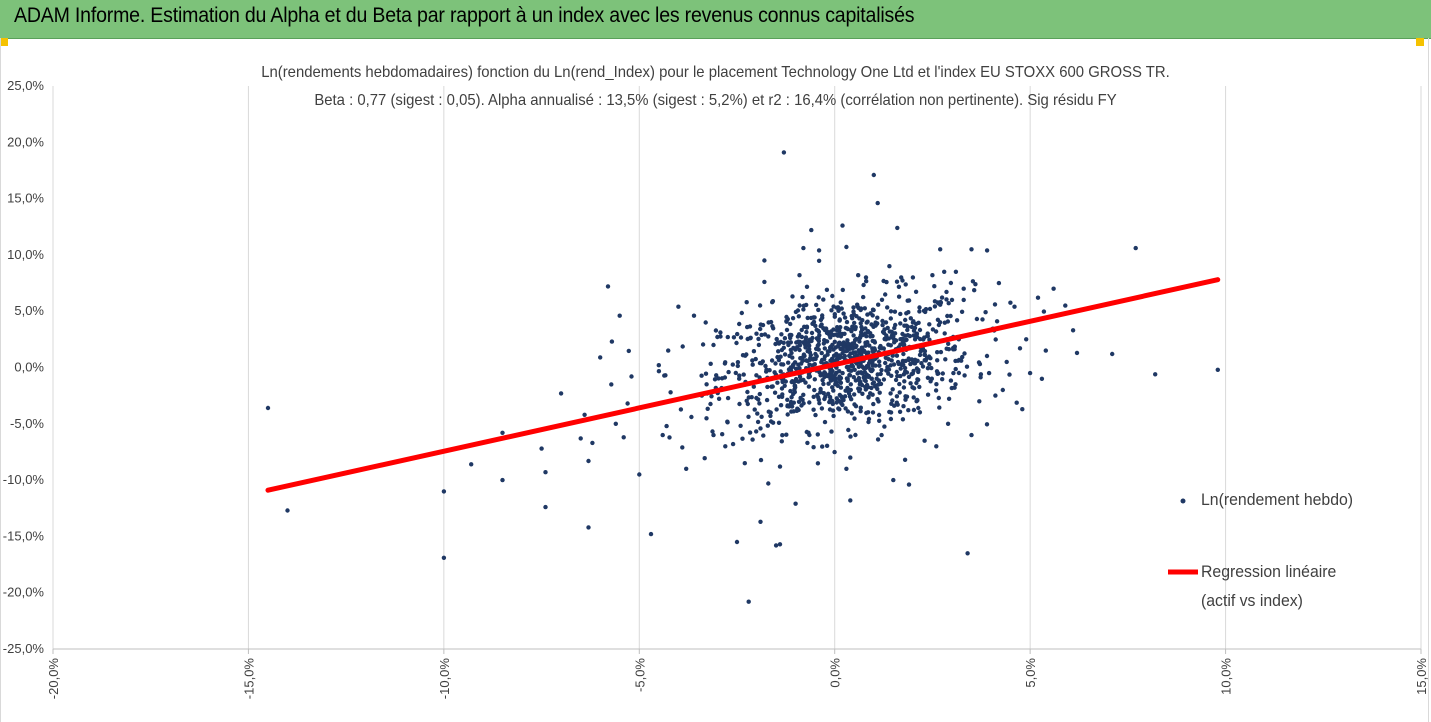 The height and width of the screenshot is (722, 1431). What do you see at coordinates (835, 673) in the screenshot?
I see `x-tick-label: 0,0%` at bounding box center [835, 673].